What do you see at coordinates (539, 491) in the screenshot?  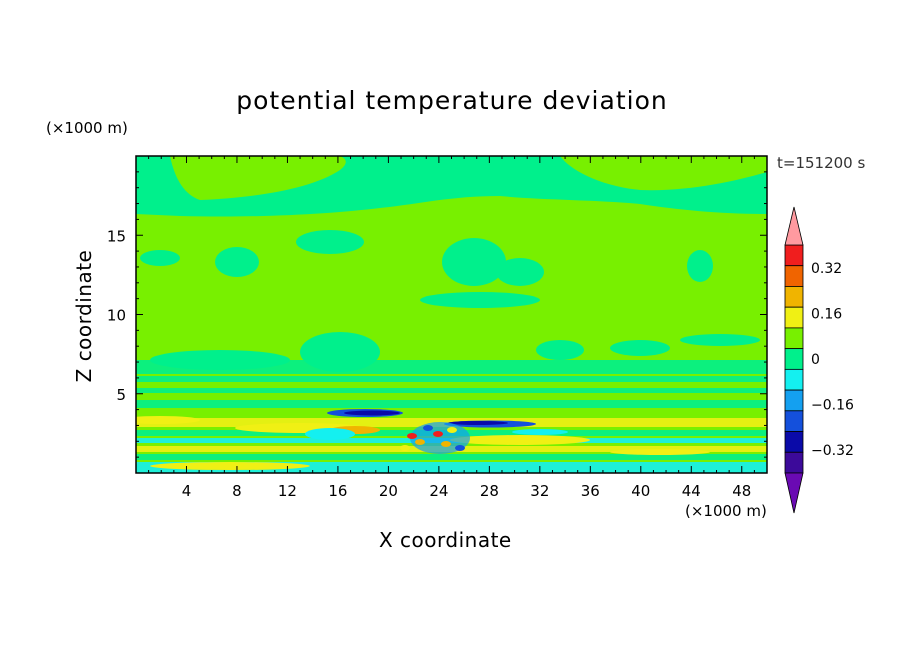 I see `x-tick-label: 32` at bounding box center [539, 491].